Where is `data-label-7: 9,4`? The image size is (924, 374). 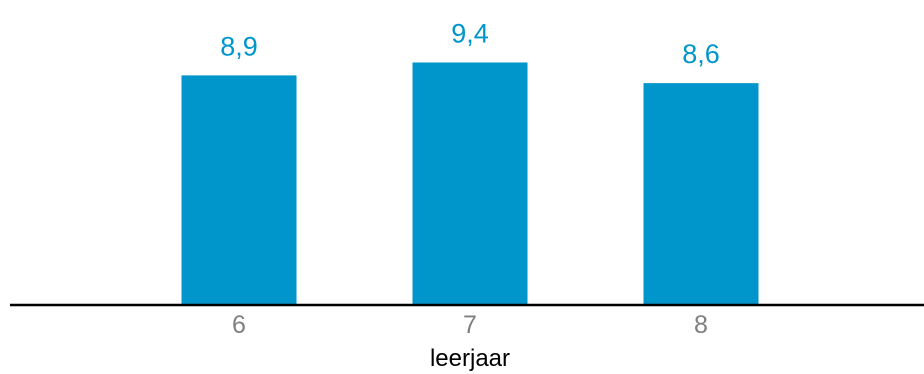 data-label-7: 9,4 is located at coordinates (470, 33).